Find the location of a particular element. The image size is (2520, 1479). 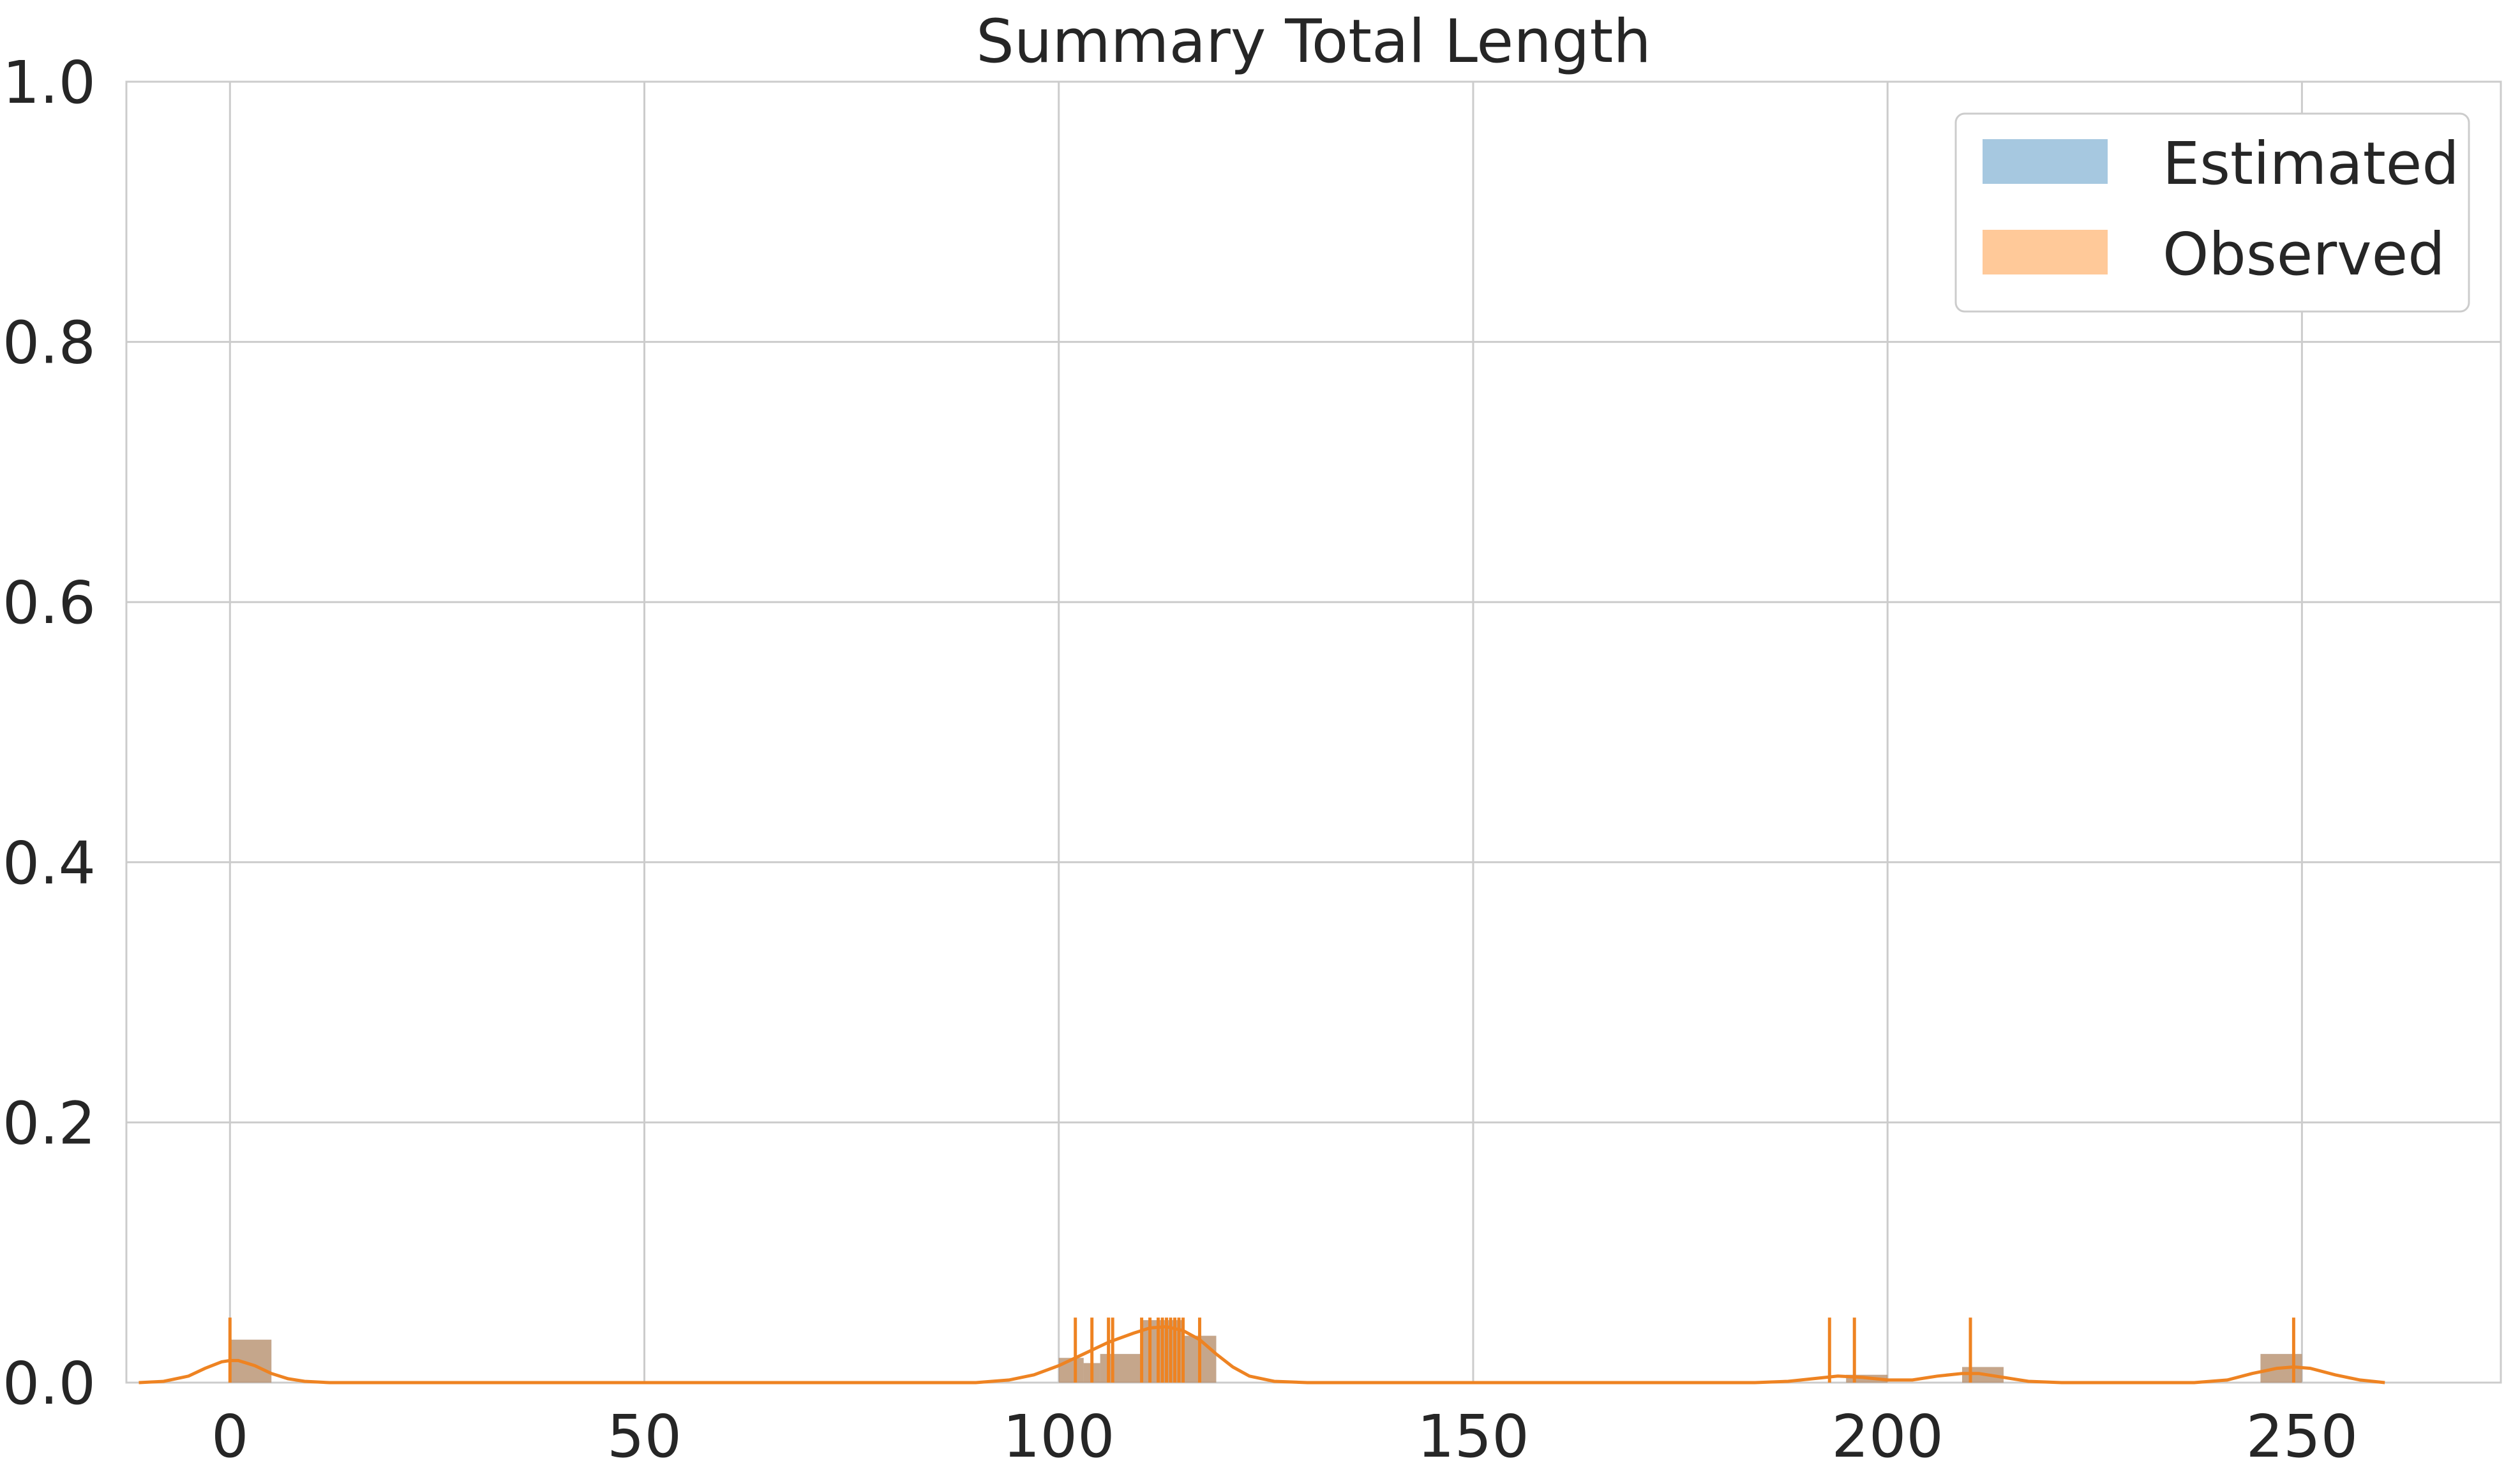

legend-swatch-observed is located at coordinates (2046, 252).